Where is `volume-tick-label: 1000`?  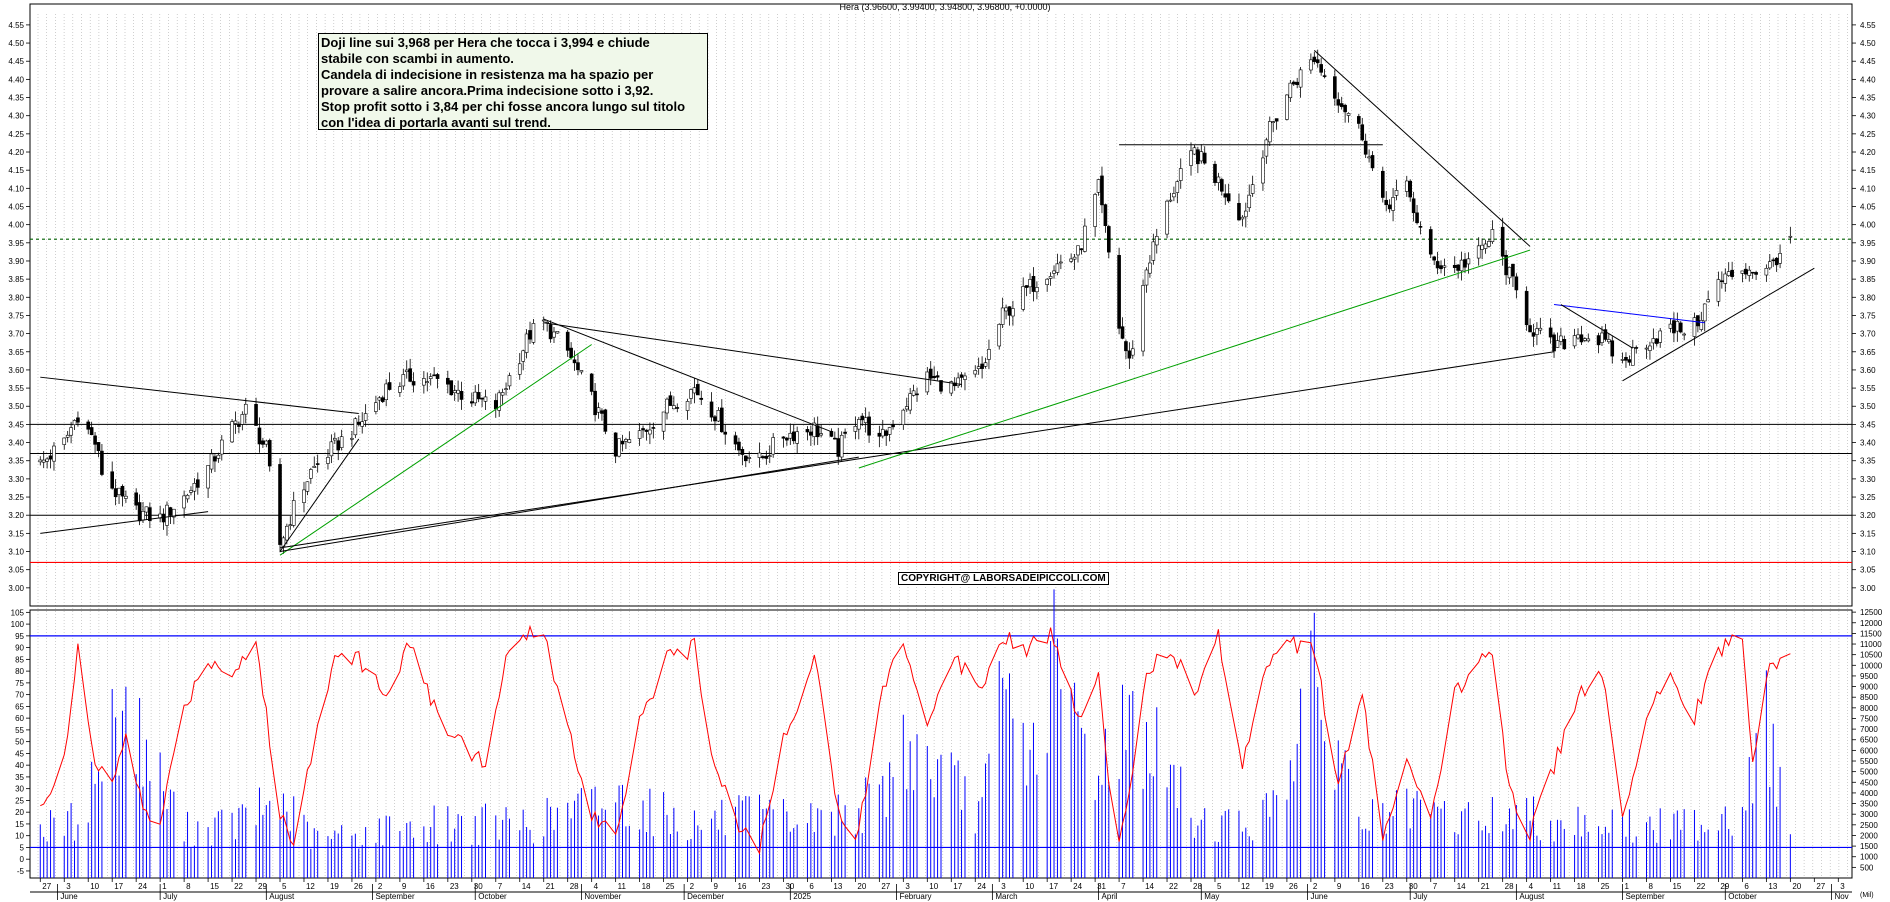 volume-tick-label: 1000 is located at coordinates (1869, 857).